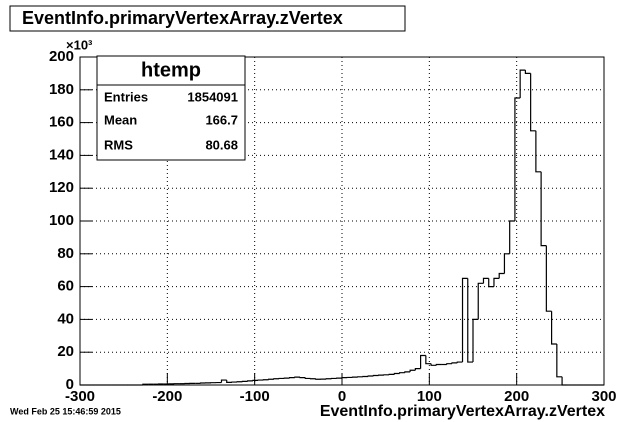 The height and width of the screenshot is (422, 621). Describe the element at coordinates (61, 187) in the screenshot. I see `y-tick-label: 120` at that location.